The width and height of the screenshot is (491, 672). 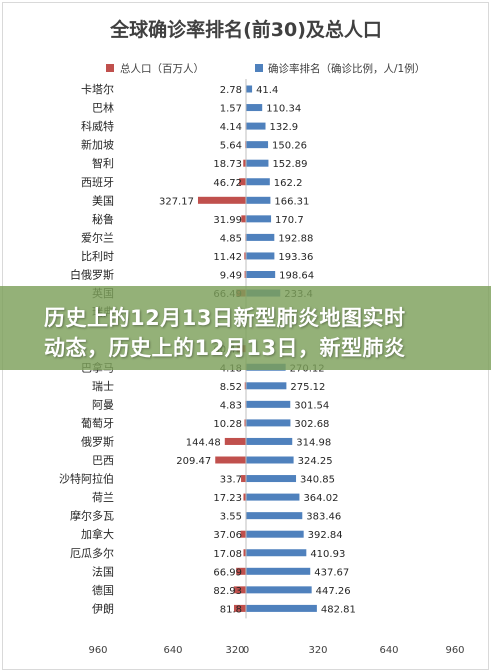 I want to click on legend-label-population: 总人口（百万人）, so click(x=162, y=68).